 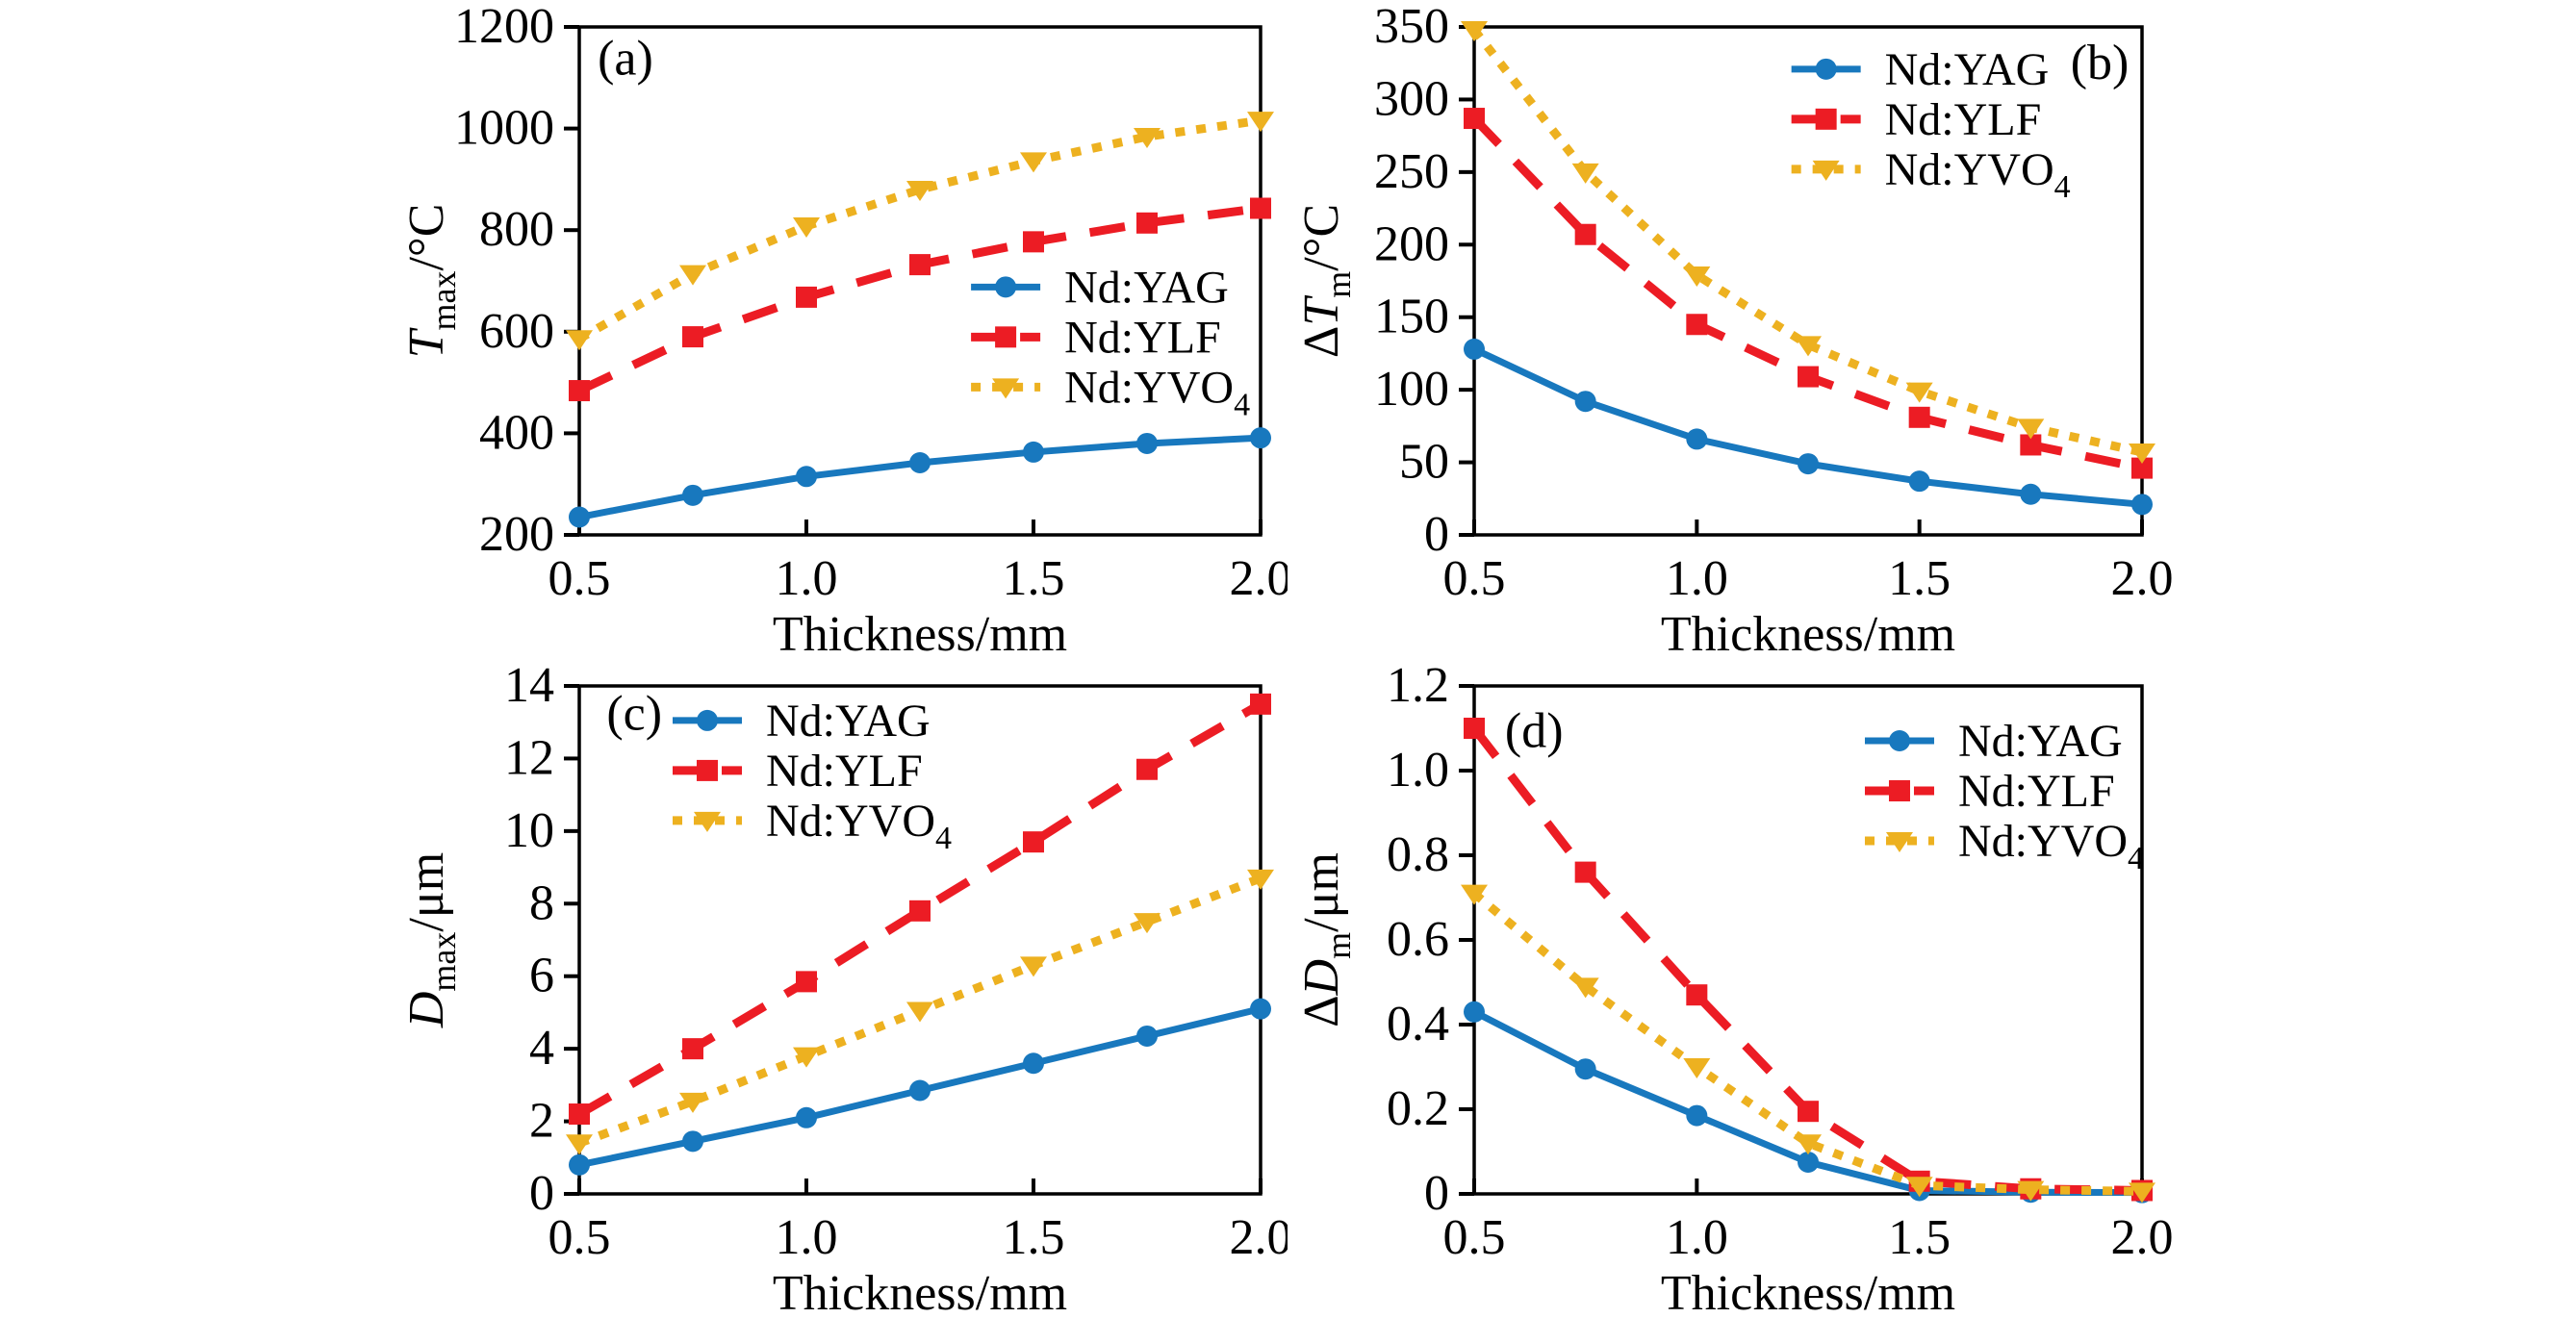 What do you see at coordinates (1411, 317) in the screenshot?
I see `y-tick-label: 150` at bounding box center [1411, 317].